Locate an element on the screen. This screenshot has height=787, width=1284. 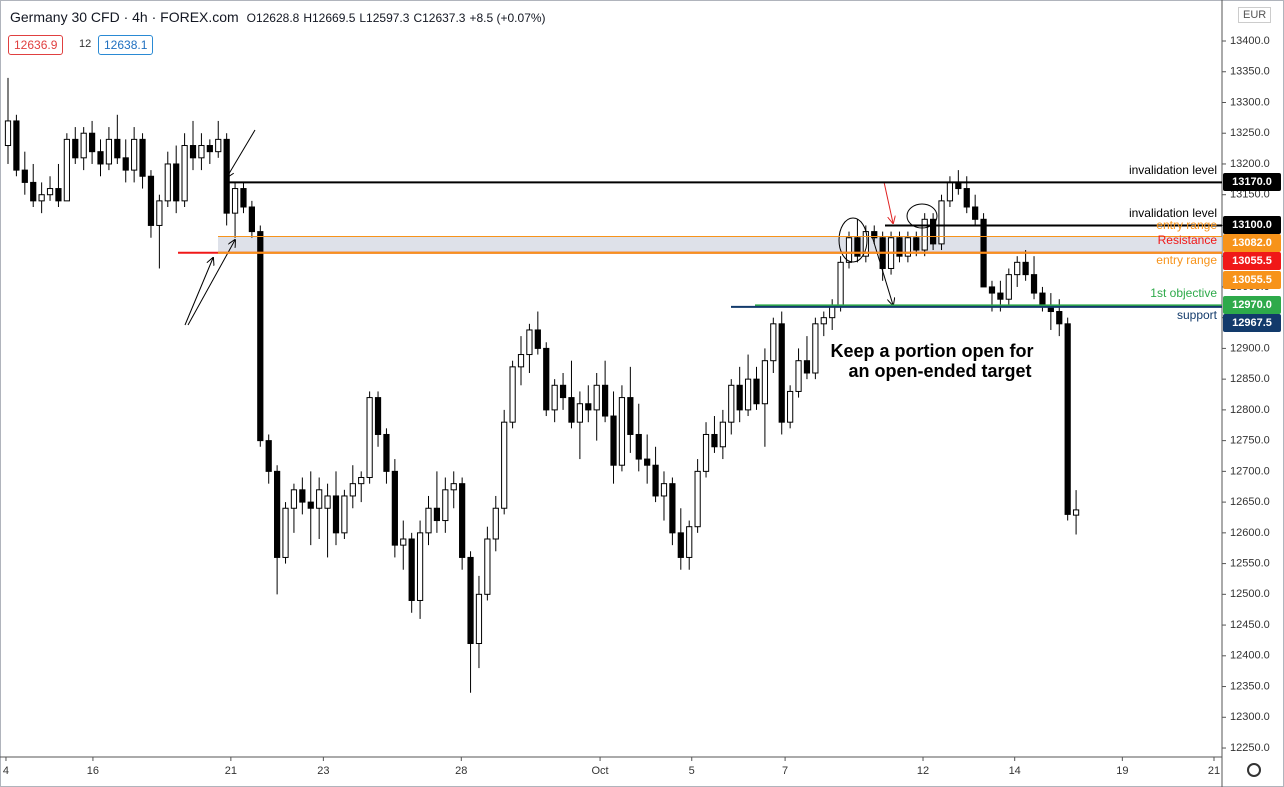
level-value-label: 12970.0 is located at coordinates (1252, 305).